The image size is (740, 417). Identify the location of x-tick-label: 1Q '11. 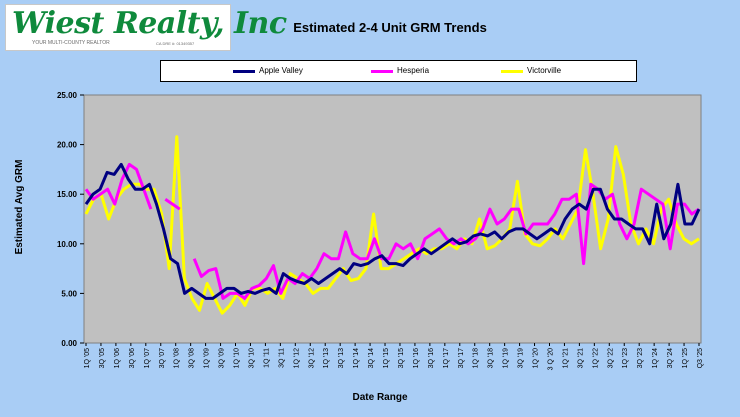
(266, 358).